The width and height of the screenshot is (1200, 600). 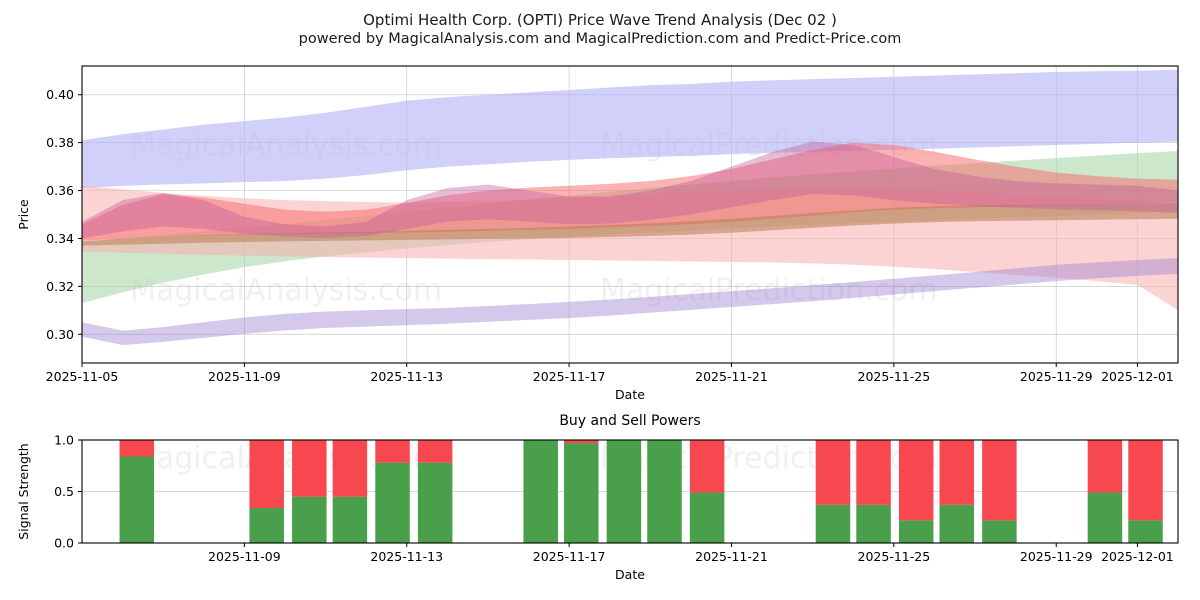 I want to click on price-xtick-label: 2025-11-09, so click(x=244, y=376).